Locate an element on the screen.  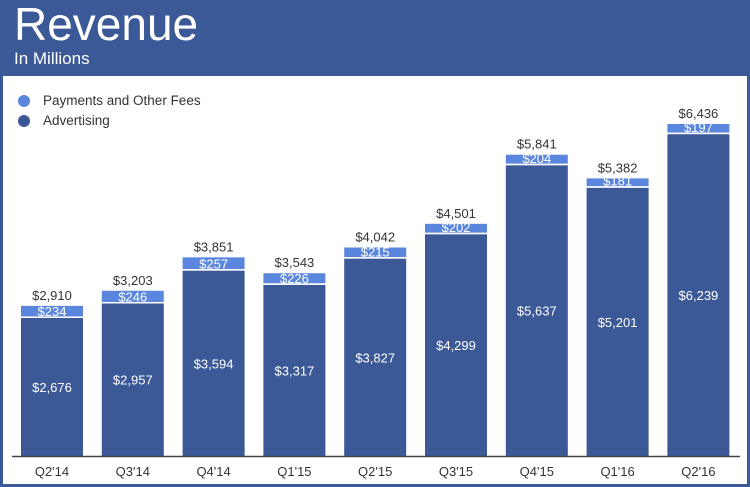
page-title: Revenue is located at coordinates (106, 25).